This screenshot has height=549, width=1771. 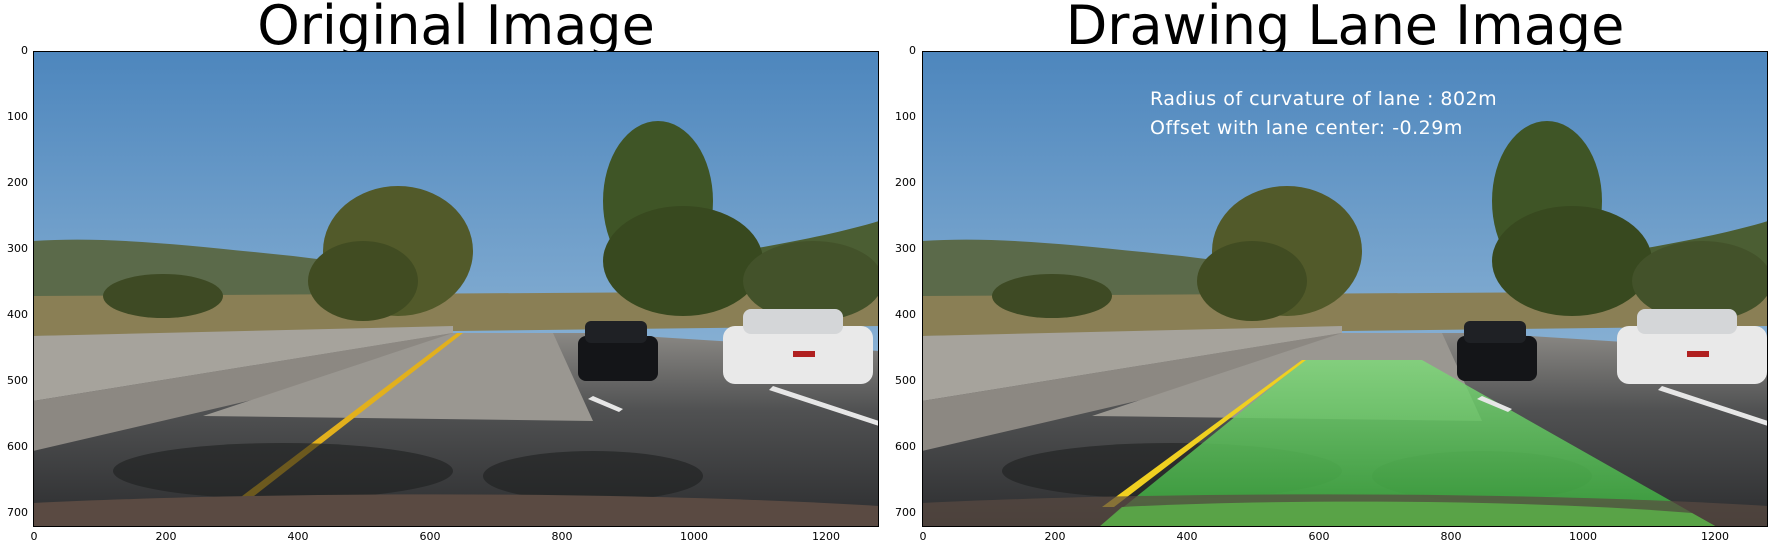 What do you see at coordinates (456, 28) in the screenshot?
I see `left-panel-title: Original Image` at bounding box center [456, 28].